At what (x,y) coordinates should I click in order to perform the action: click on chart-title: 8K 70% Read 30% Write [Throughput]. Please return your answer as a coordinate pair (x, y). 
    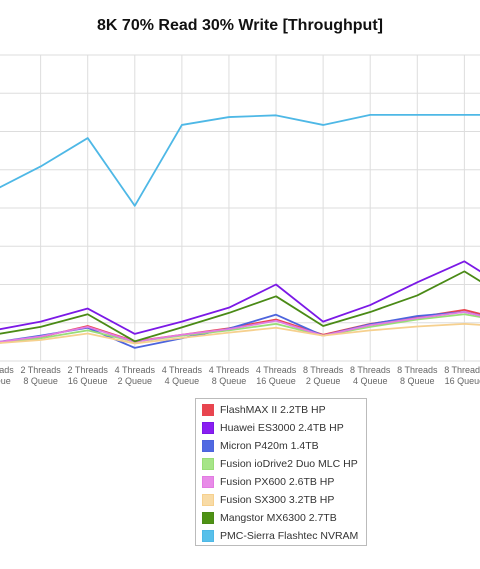
    Looking at the image, I should click on (240, 25).